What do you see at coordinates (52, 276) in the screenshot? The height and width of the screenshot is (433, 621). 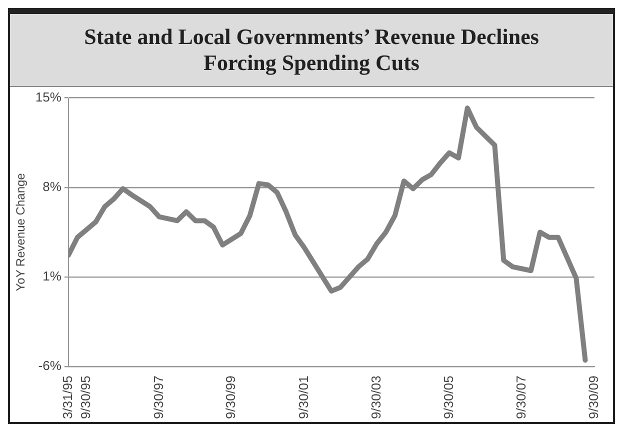 I see `y-tick-label: 1%` at bounding box center [52, 276].